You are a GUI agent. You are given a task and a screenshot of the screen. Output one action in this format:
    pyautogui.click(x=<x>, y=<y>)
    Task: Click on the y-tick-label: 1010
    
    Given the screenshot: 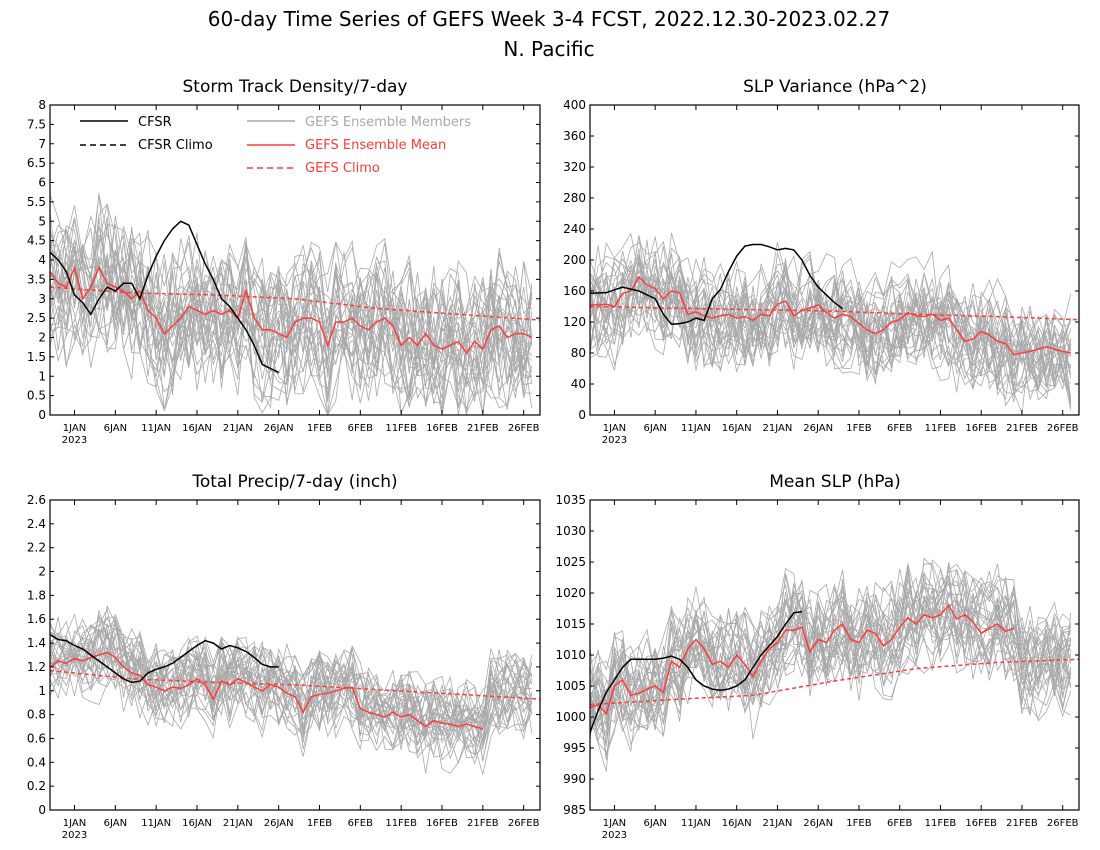 What is the action you would take?
    pyautogui.click(x=570, y=655)
    